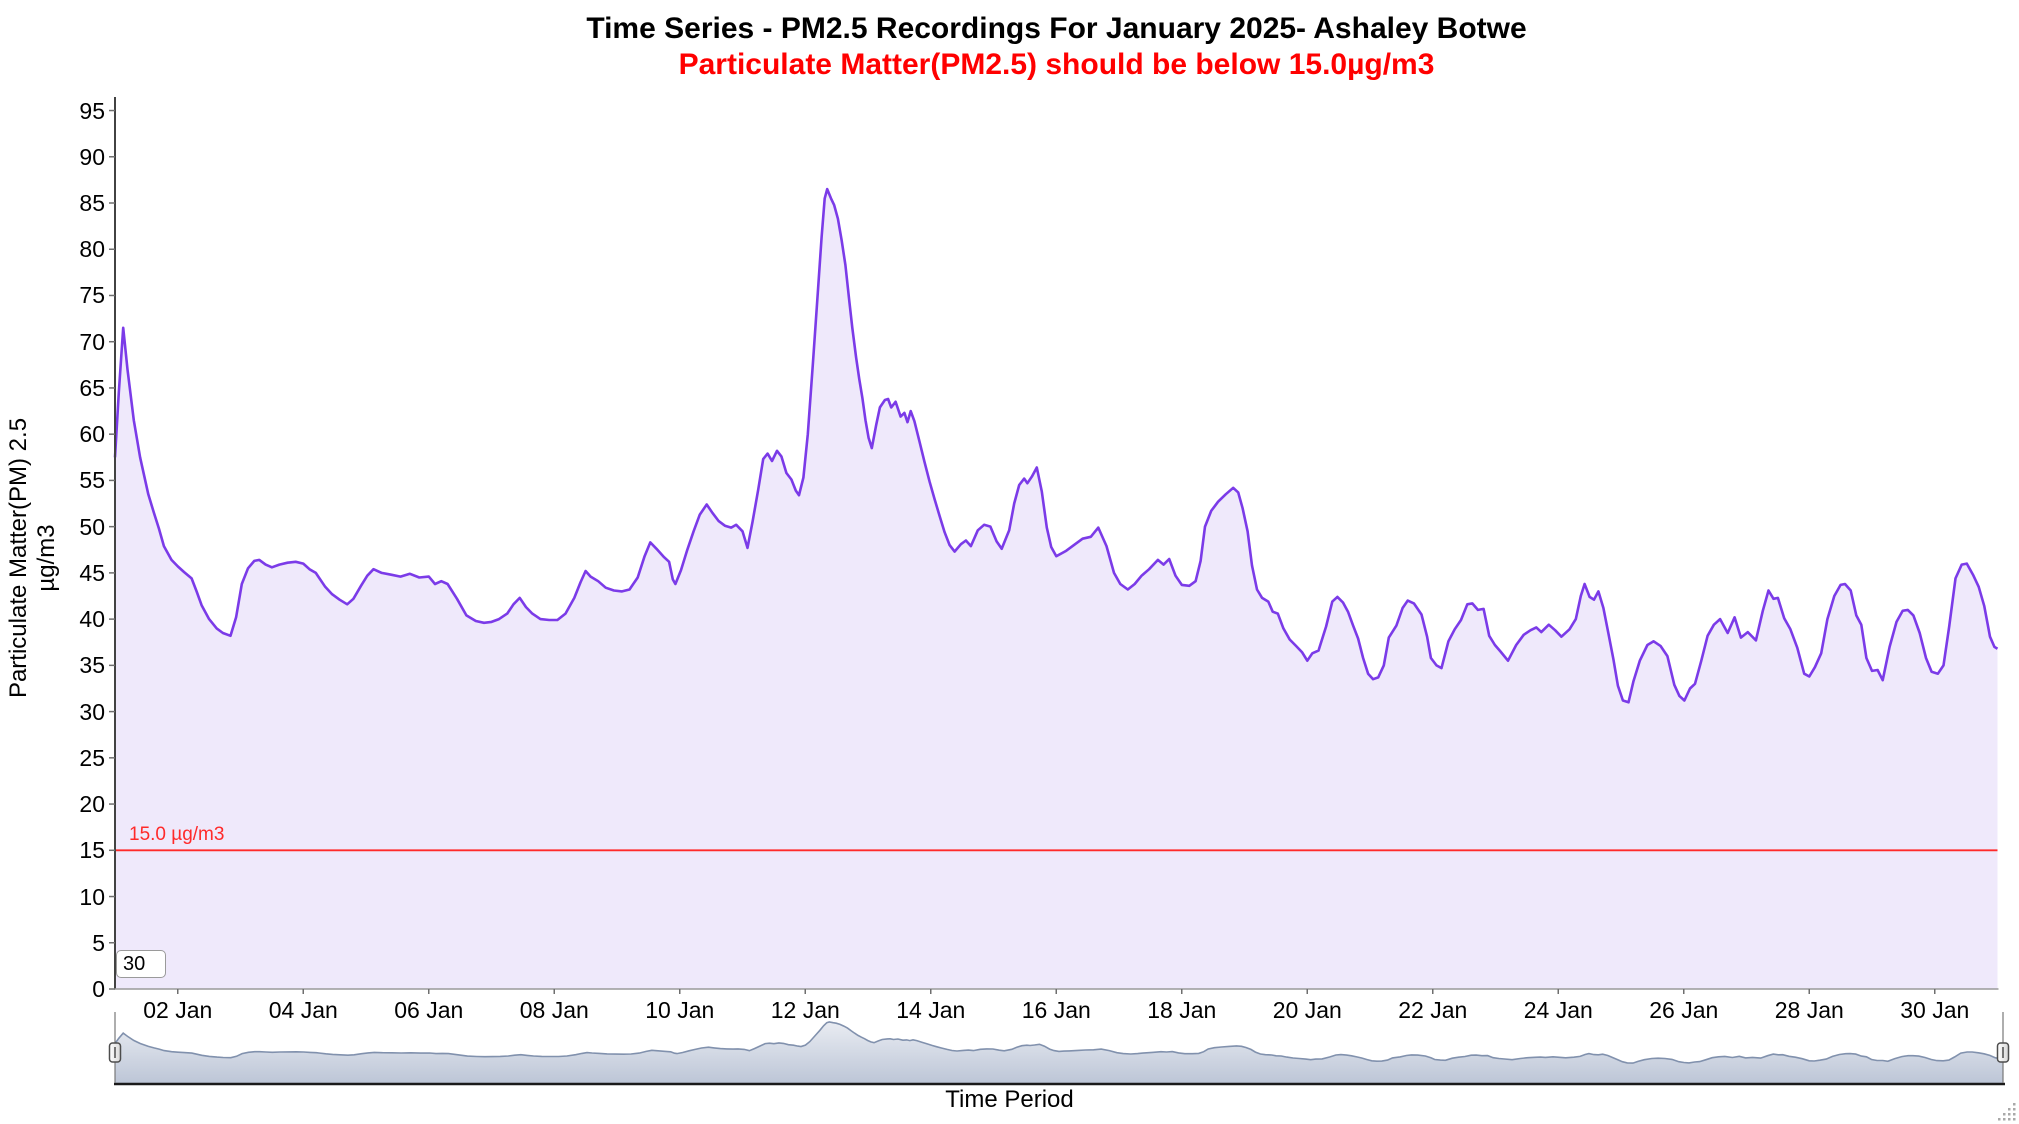  What do you see at coordinates (141, 964) in the screenshot?
I see `roll-period-input` at bounding box center [141, 964].